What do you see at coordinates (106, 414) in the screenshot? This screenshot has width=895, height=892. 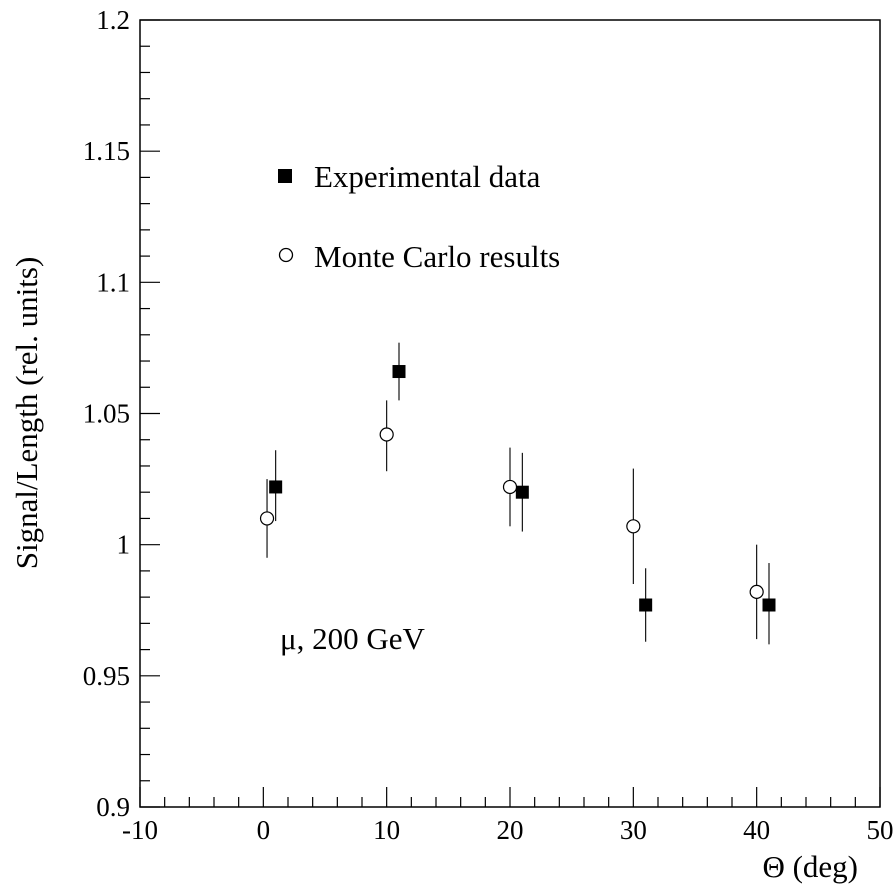 I see `y-tick-label: 1.05` at bounding box center [106, 414].